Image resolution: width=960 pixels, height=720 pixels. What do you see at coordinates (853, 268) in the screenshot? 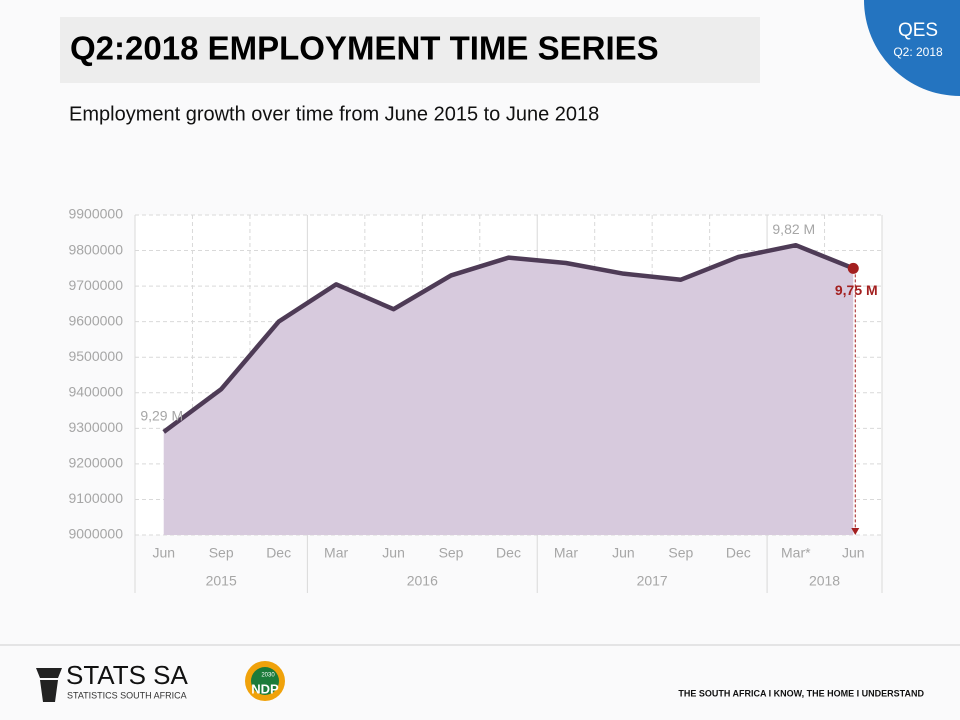
I see `highlight-point` at bounding box center [853, 268].